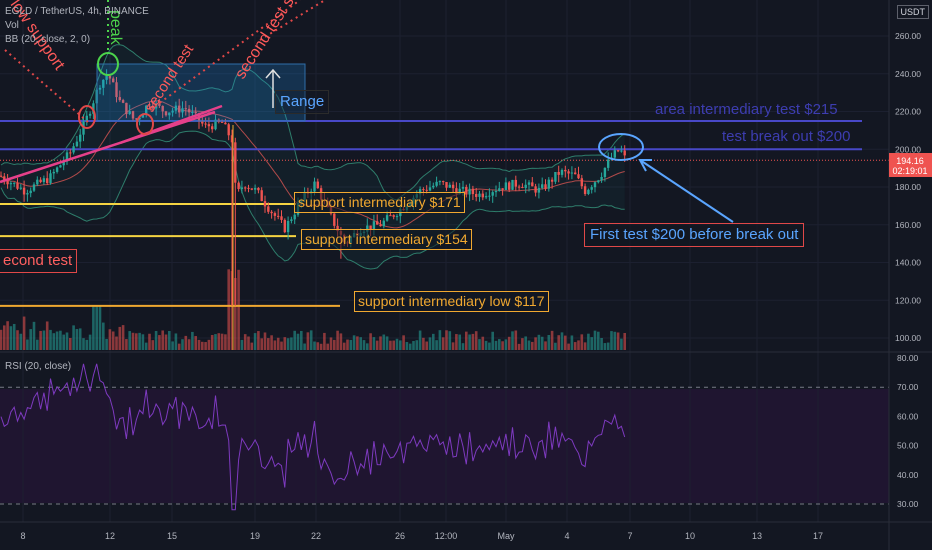  I want to click on vol-legend: Vol, so click(12, 25).